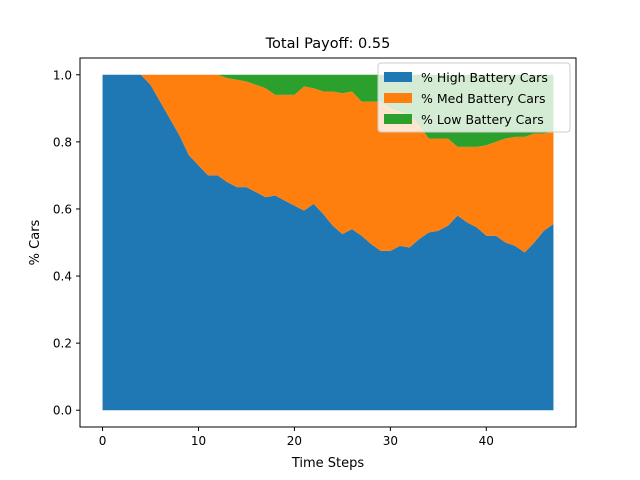  I want to click on y-tick-label: 1.0, so click(62, 75).